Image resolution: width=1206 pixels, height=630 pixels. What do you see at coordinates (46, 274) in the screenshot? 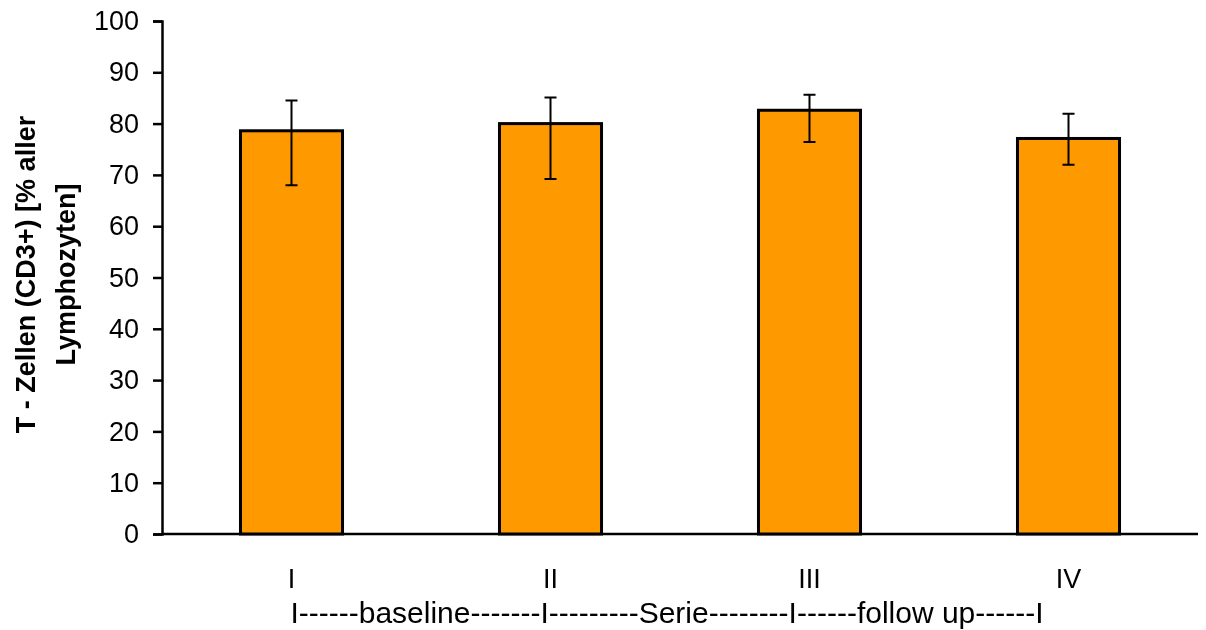
I see `y-axis-title: T - Zellen (CD3+) [% aller Lymphozyten]` at bounding box center [46, 274].